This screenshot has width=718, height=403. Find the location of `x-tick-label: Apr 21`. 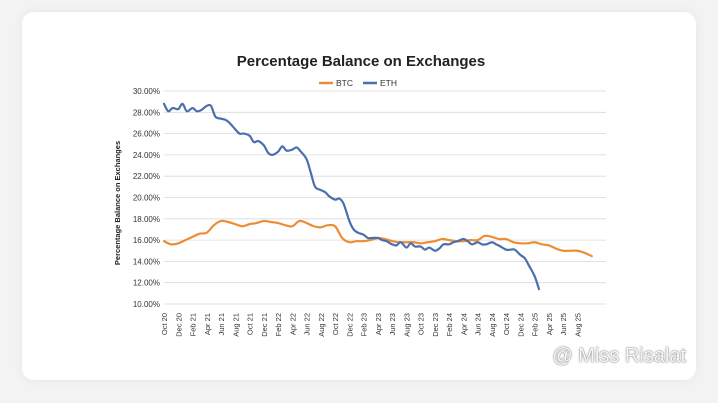

x-tick-label: Apr 21 is located at coordinates (207, 324).